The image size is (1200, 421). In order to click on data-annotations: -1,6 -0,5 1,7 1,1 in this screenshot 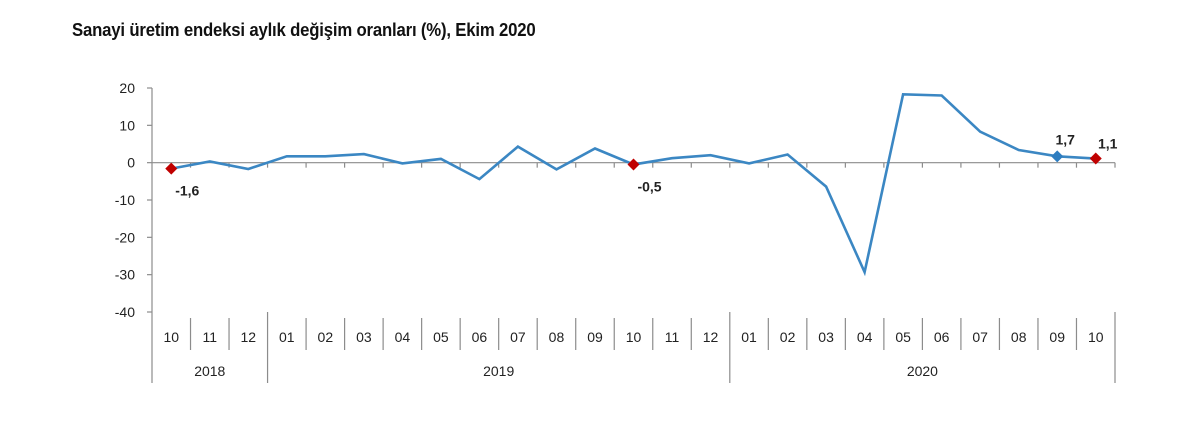, I will do `click(641, 165)`.